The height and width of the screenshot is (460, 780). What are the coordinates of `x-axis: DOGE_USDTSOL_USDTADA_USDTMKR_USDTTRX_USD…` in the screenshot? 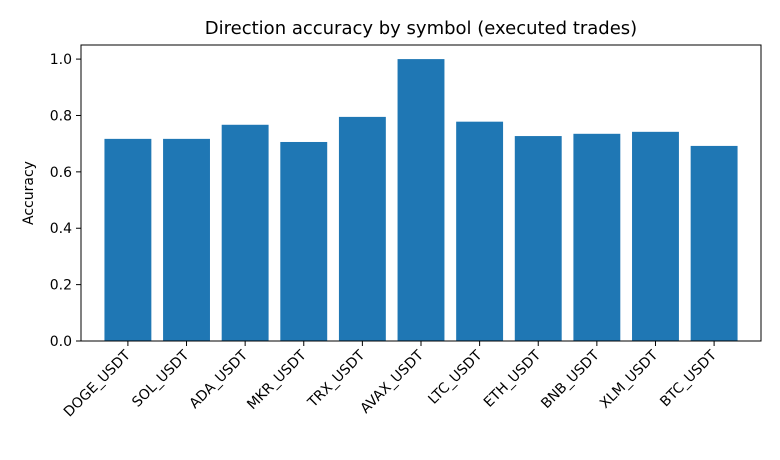 It's located at (390, 380).